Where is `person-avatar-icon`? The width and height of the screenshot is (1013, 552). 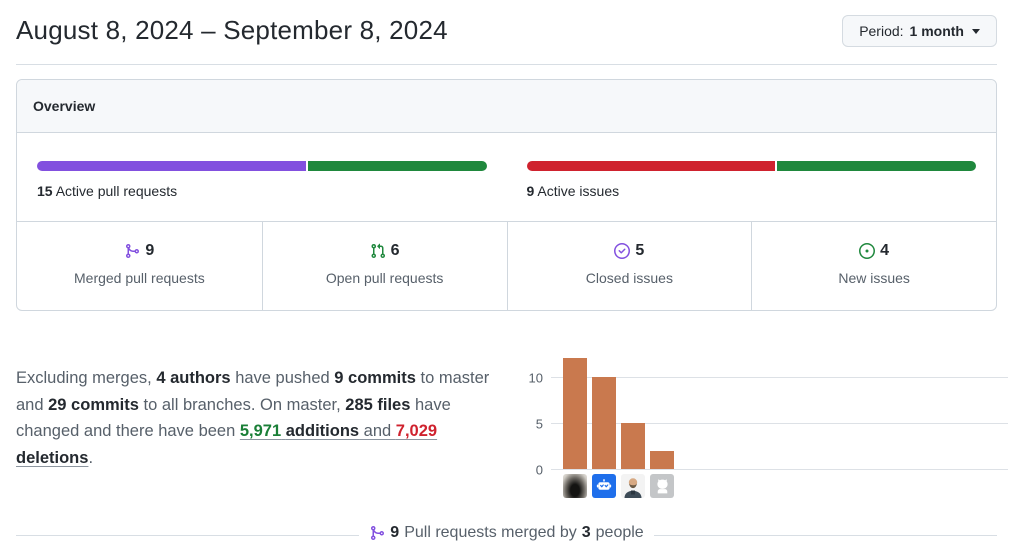 person-avatar-icon is located at coordinates (633, 488).